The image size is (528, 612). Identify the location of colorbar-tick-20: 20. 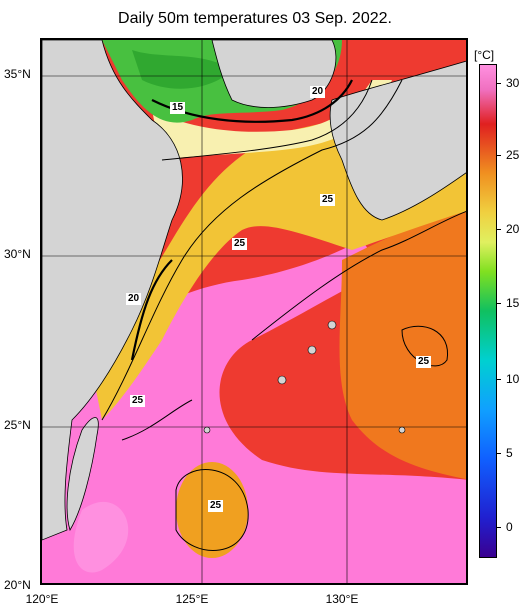
(507, 229).